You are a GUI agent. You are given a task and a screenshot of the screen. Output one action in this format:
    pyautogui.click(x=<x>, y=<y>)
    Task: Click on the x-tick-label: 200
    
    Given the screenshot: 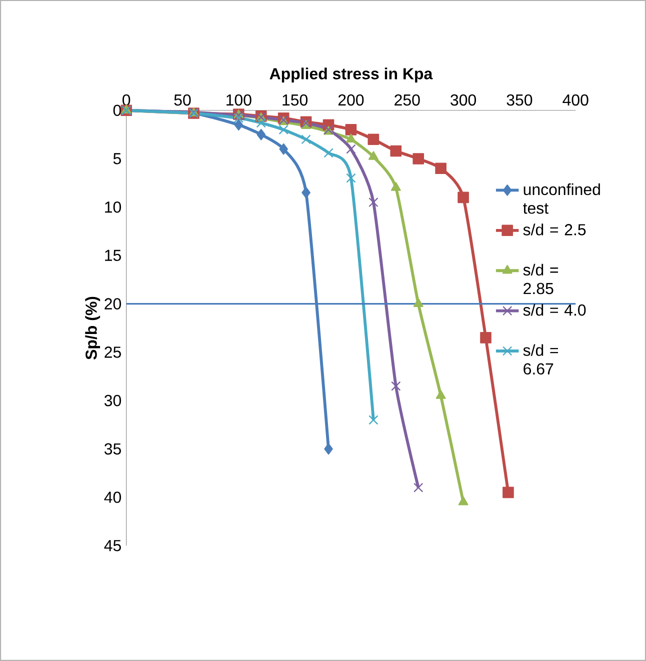 What is the action you would take?
    pyautogui.click(x=351, y=100)
    